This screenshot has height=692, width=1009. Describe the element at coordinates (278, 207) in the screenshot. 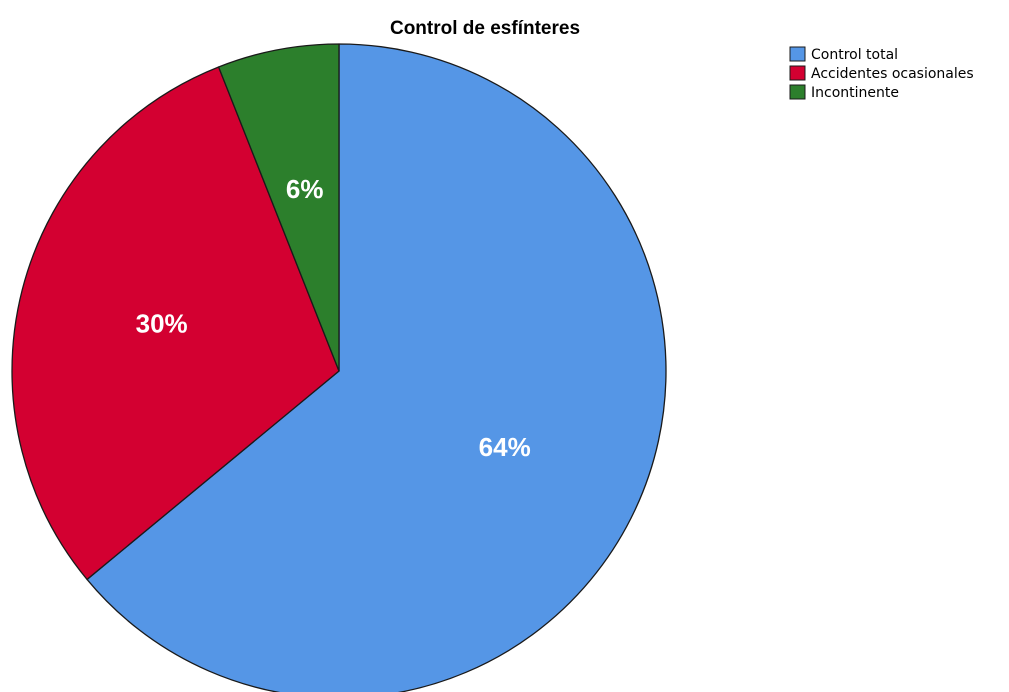

I see `pie-slice-incontinente` at that location.